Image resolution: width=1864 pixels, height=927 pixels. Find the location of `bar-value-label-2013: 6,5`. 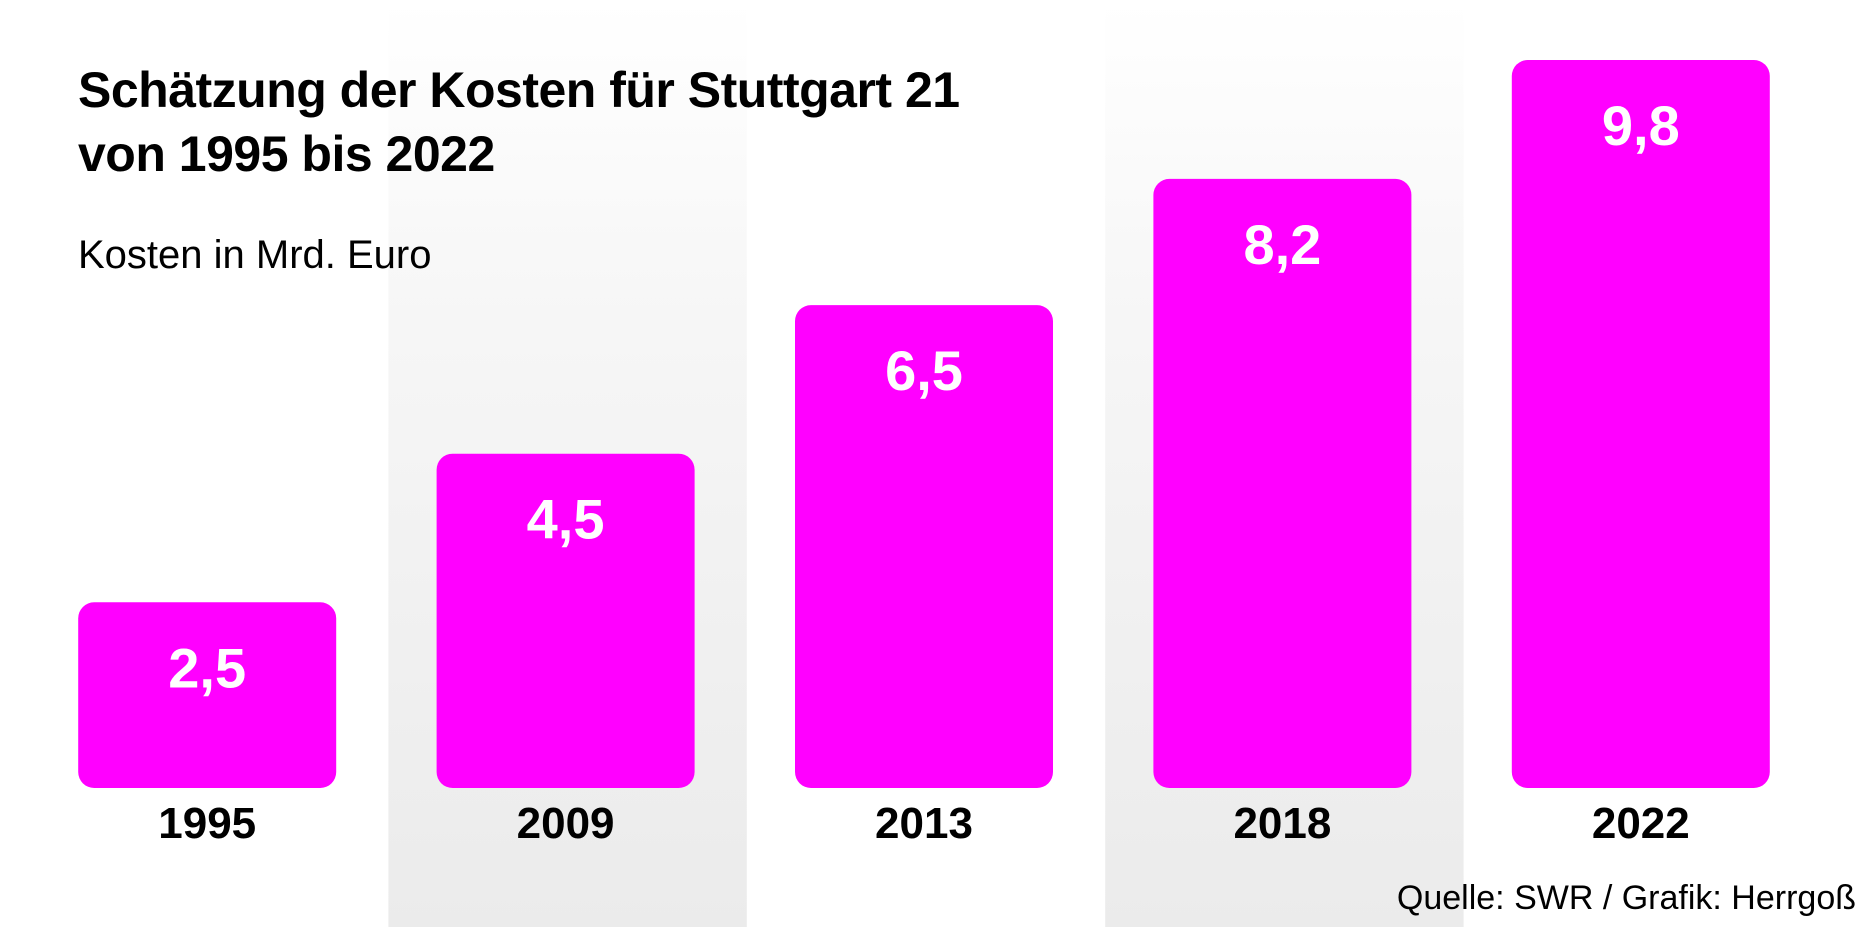

bar-value-label-2013: 6,5 is located at coordinates (924, 370).